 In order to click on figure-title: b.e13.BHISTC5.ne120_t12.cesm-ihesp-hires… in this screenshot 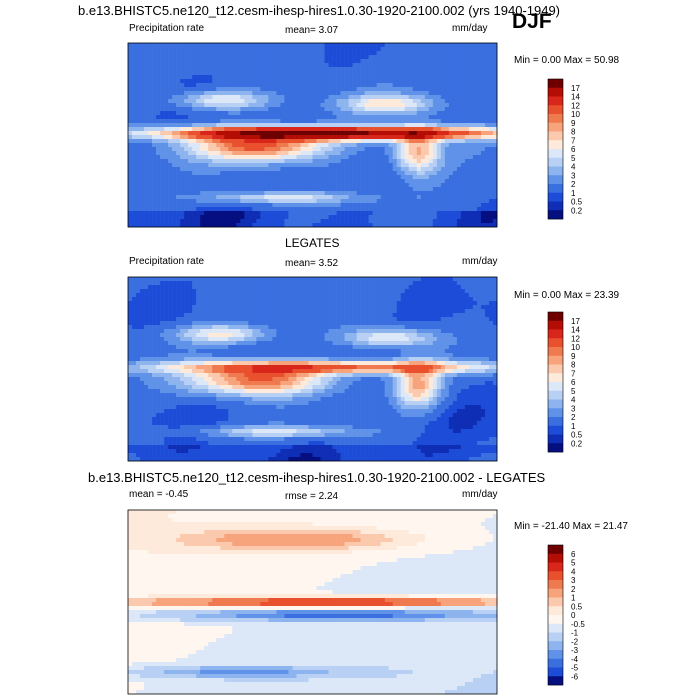, I will do `click(319, 10)`.